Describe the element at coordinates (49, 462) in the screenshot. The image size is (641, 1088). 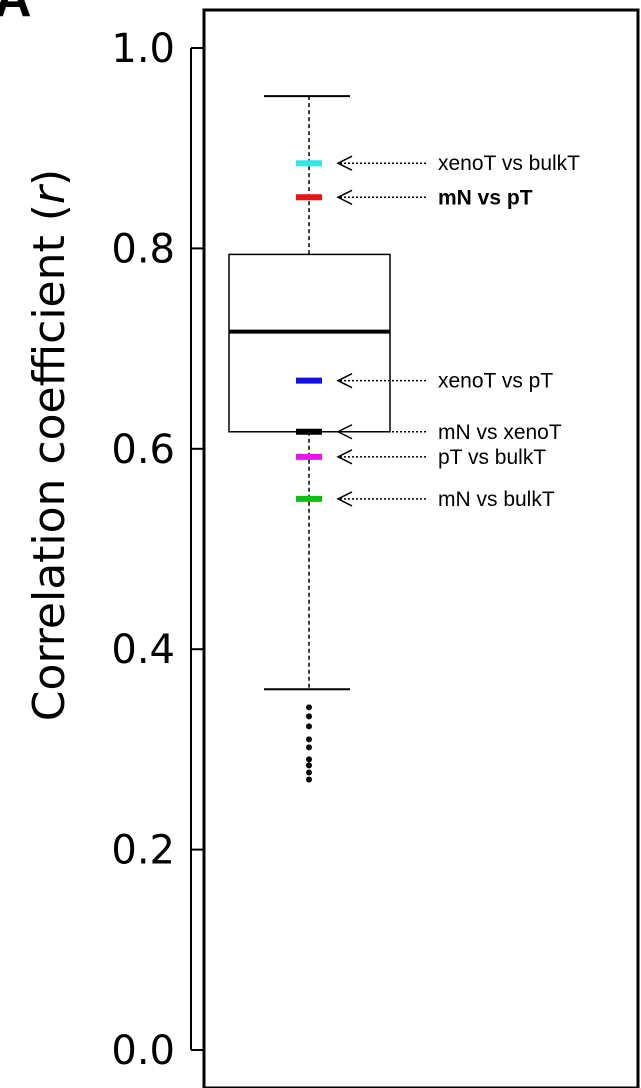
I see `y-axis-label-main: Correlation coefficient (` at that location.